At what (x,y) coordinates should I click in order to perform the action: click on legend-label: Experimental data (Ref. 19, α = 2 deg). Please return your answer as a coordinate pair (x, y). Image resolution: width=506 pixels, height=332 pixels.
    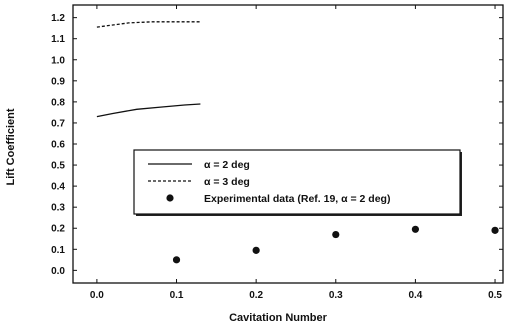
    Looking at the image, I should click on (297, 199).